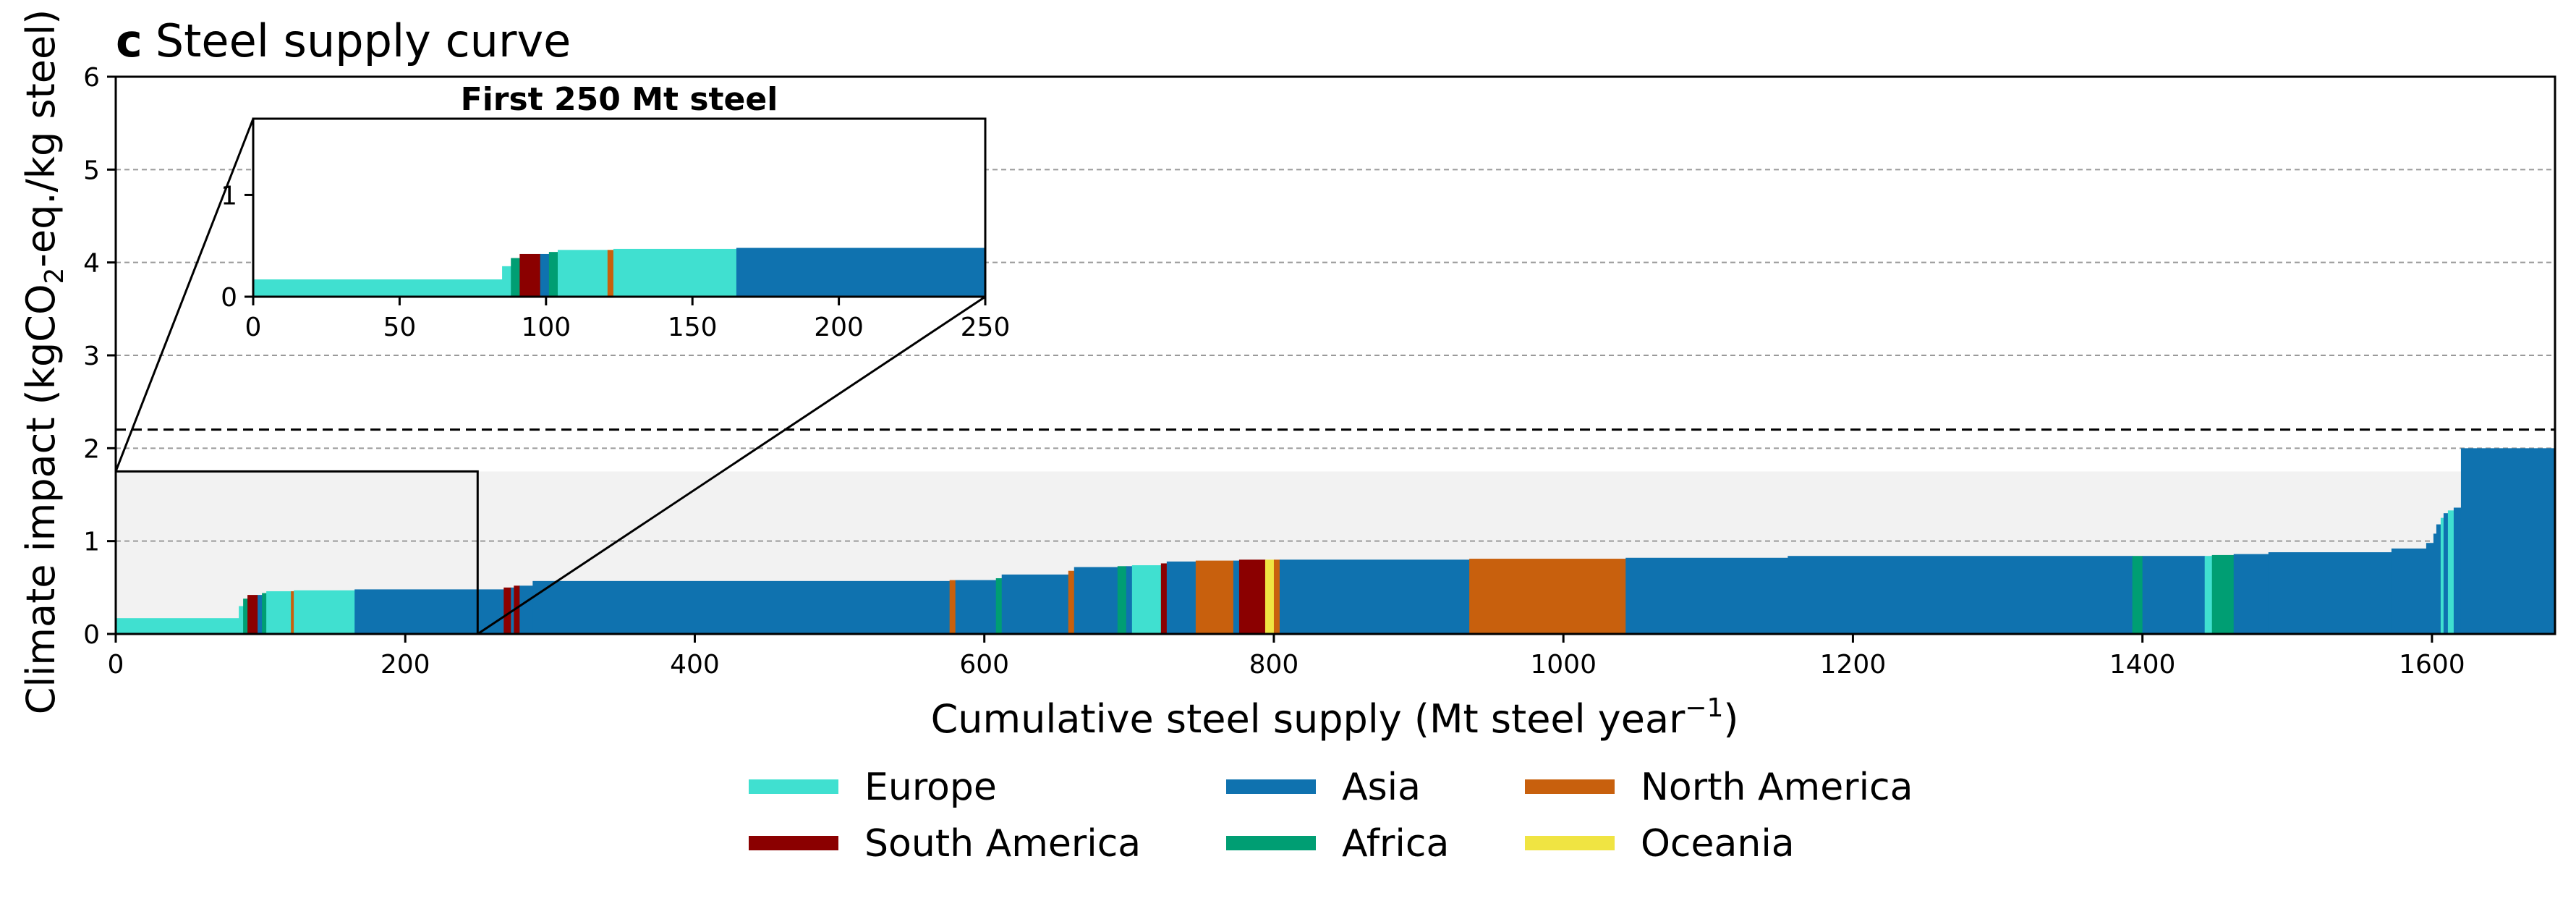  What do you see at coordinates (1853, 665) in the screenshot?
I see `x-tick-label: 1200` at bounding box center [1853, 665].